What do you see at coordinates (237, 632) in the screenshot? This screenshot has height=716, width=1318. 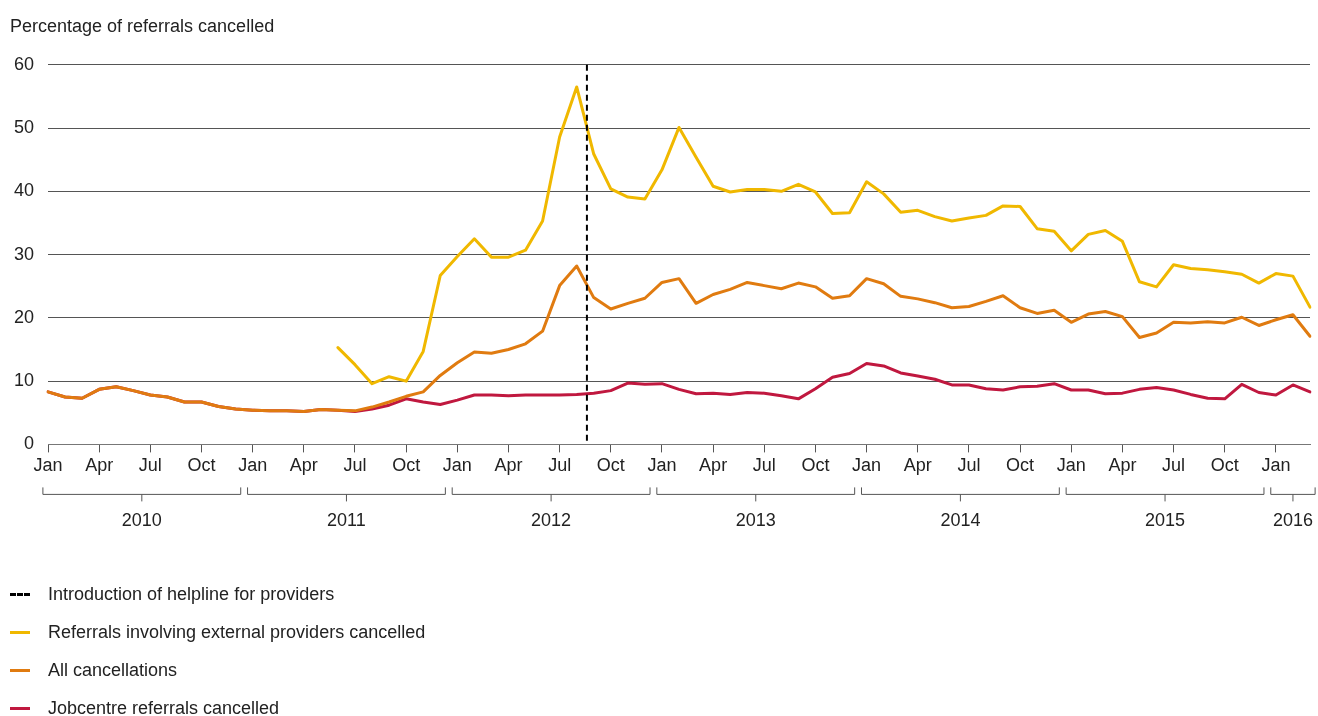 I see `legend-label: Referrals involving external providers cancelled` at bounding box center [237, 632].